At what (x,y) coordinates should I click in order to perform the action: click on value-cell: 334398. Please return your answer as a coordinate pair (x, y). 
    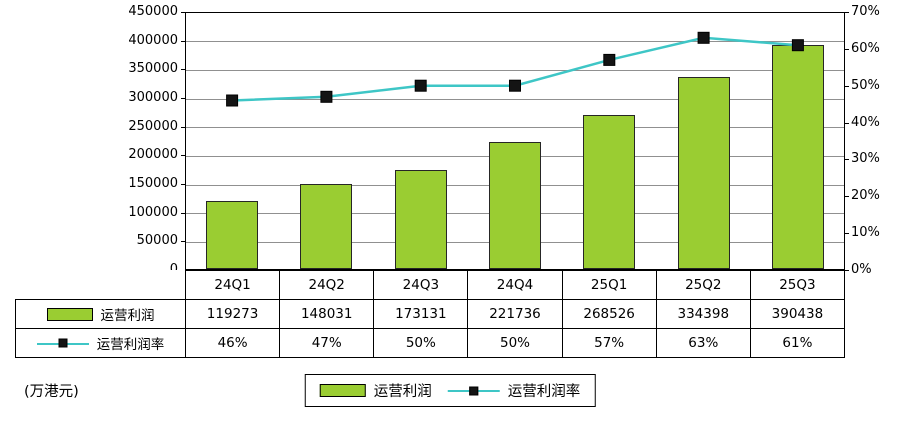
    Looking at the image, I should click on (703, 314).